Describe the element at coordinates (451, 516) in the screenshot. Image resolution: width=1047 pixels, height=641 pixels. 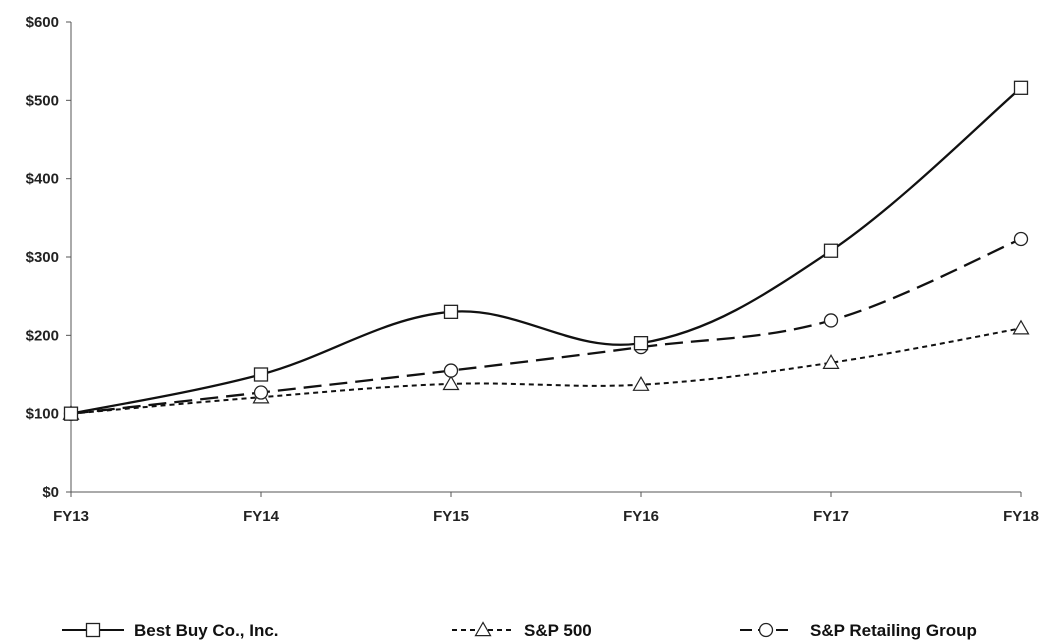
I see `x-tick-label: FY15` at that location.